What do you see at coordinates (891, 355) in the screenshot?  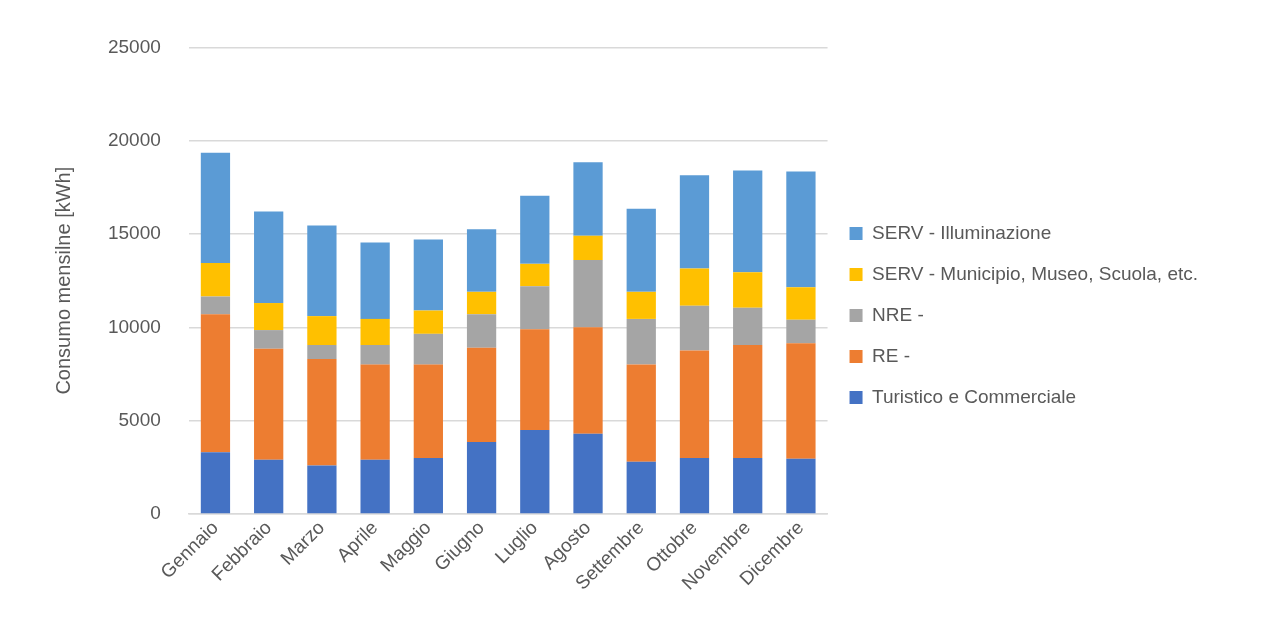 I see `legend-label: RE -` at bounding box center [891, 355].